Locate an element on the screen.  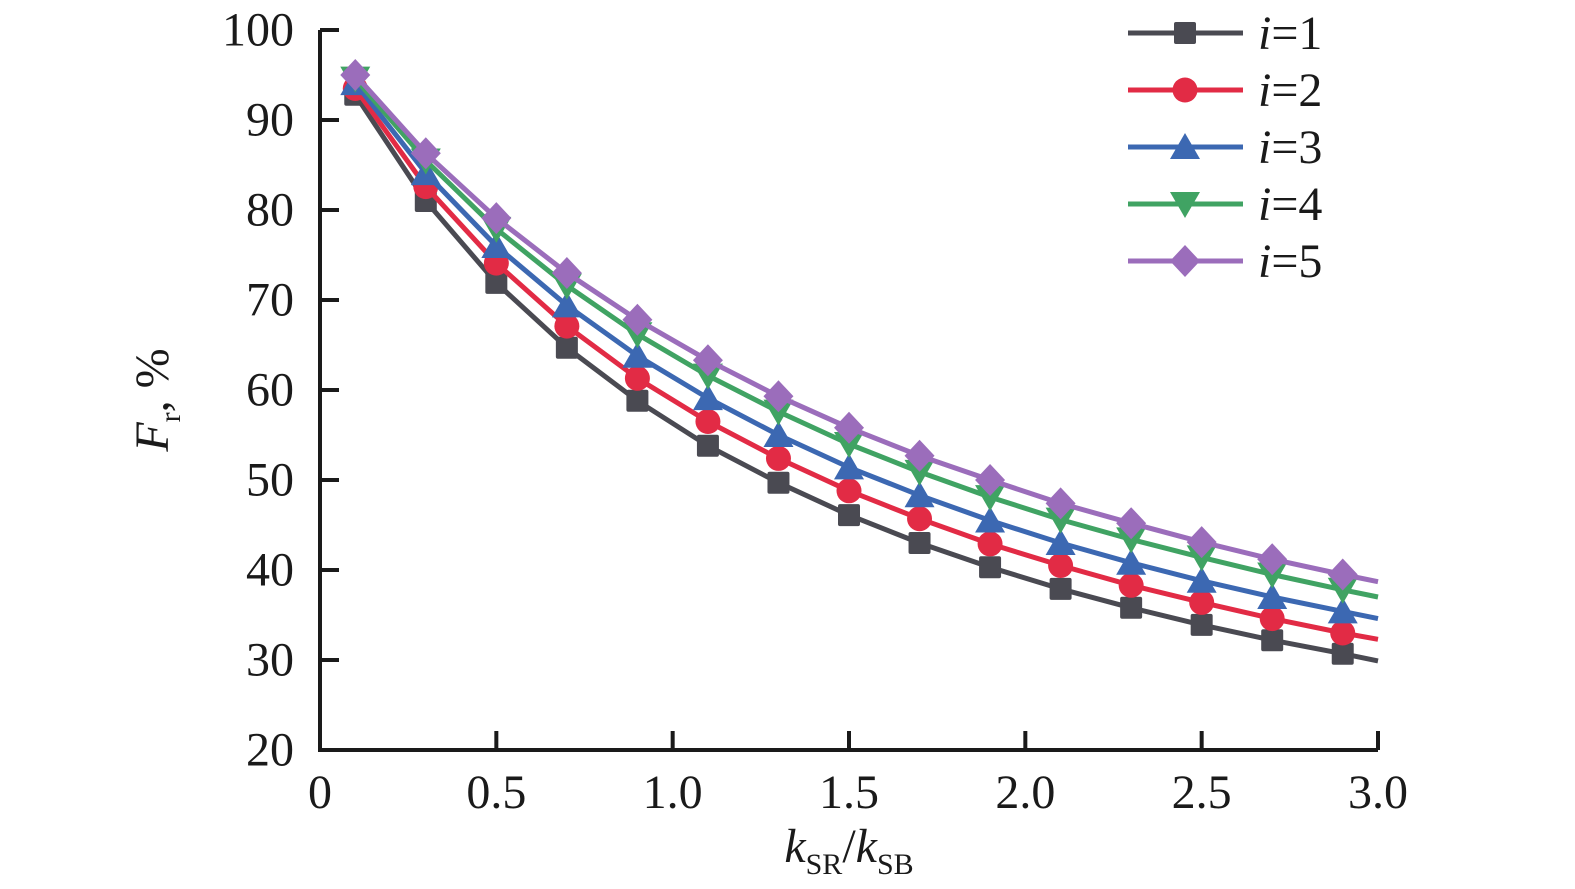
y-tick-label-100: 100 is located at coordinates (258, 30).